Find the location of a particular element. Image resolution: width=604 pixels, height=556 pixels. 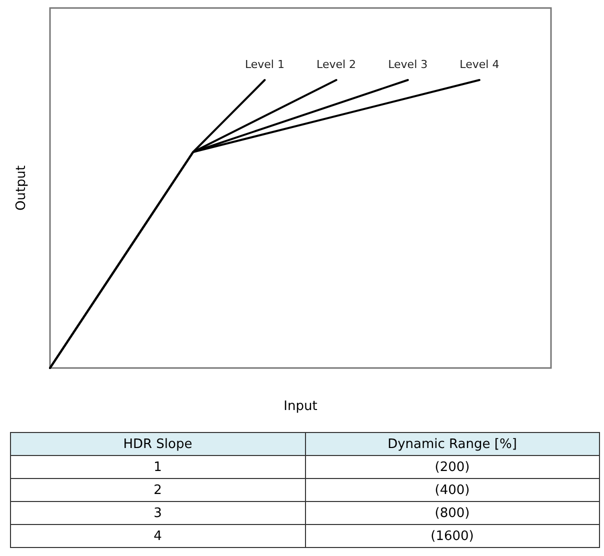

text: (200) is located at coordinates (452, 467).